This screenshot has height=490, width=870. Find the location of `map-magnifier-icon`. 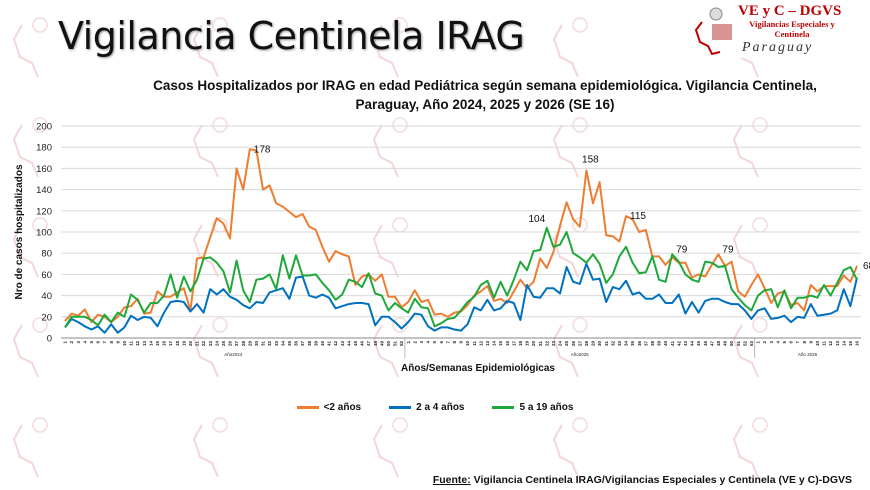

map-magnifier-icon is located at coordinates (713, 31).